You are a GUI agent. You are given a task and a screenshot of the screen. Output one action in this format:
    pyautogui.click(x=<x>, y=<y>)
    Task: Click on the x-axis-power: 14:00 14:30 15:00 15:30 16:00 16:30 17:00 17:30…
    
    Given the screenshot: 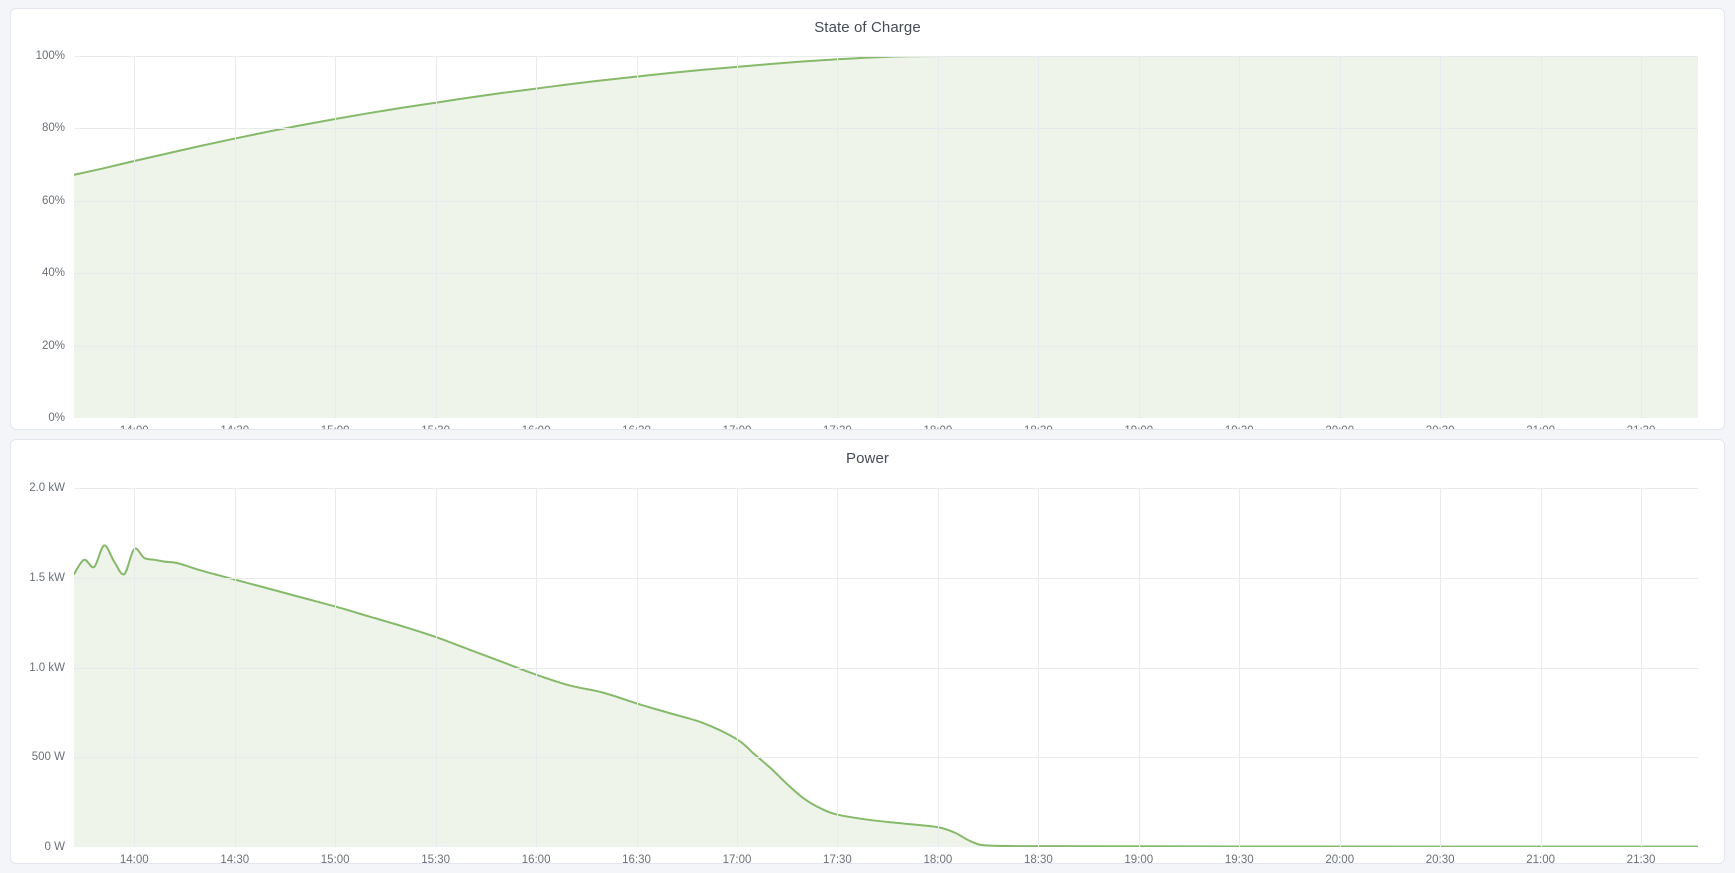 What is the action you would take?
    pyautogui.click(x=886, y=855)
    